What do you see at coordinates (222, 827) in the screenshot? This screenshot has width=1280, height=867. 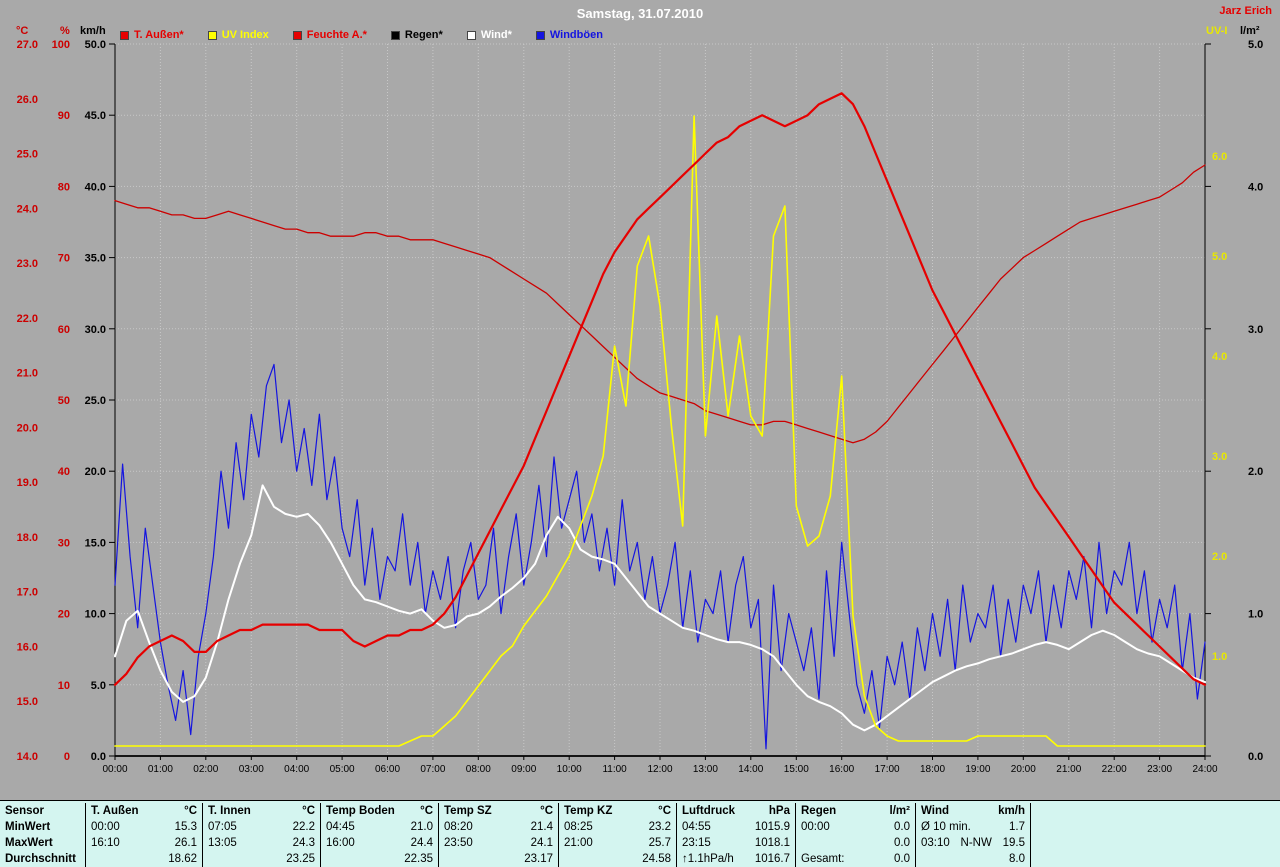 I see `stat-cell-part: 07:05` at bounding box center [222, 827].